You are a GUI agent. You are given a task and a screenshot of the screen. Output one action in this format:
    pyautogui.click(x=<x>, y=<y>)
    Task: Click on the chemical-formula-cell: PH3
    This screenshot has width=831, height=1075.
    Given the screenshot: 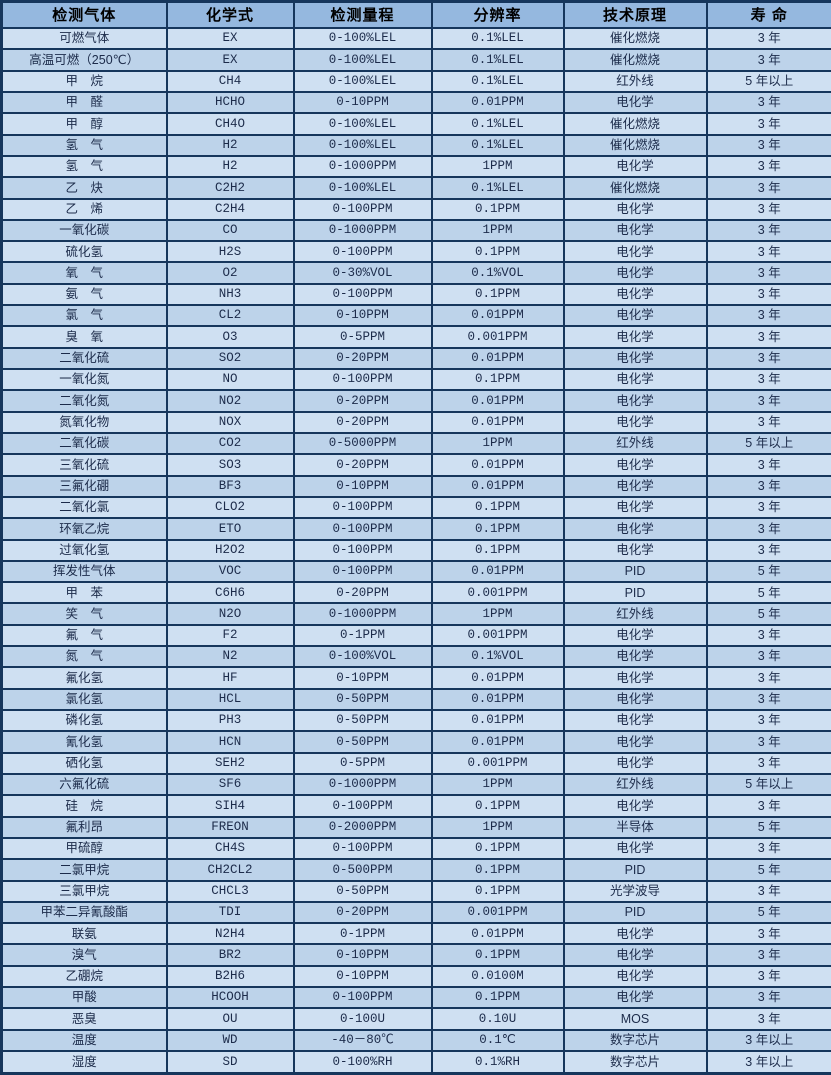 What is the action you would take?
    pyautogui.click(x=230, y=720)
    